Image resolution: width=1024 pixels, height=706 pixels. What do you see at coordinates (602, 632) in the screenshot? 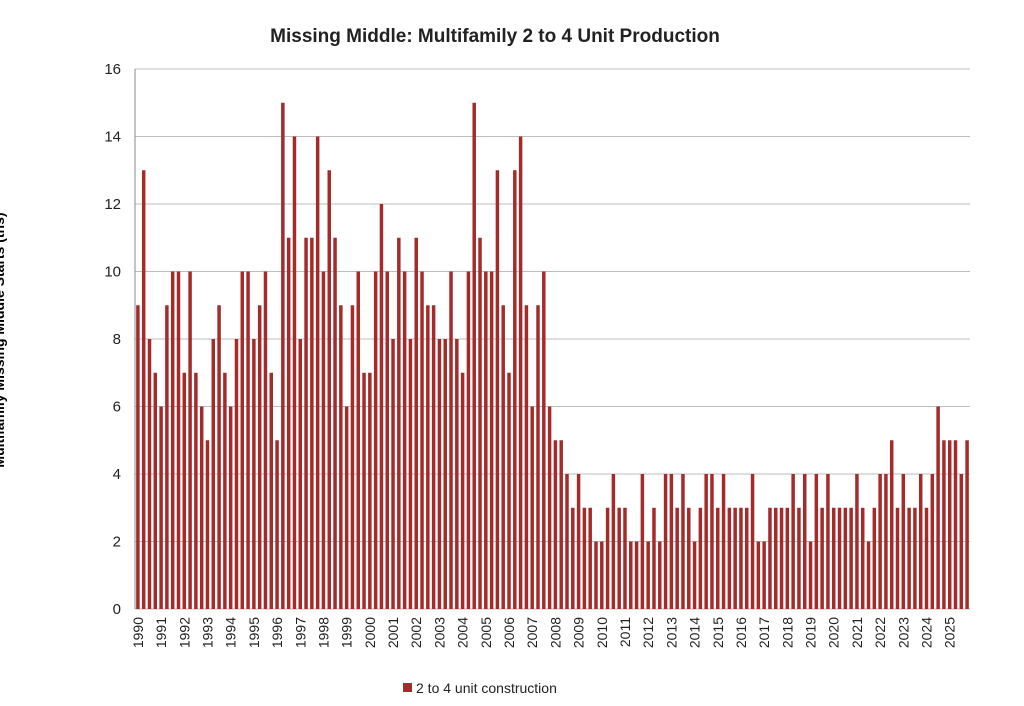
I see `x-tick-label: 2010` at bounding box center [602, 632].